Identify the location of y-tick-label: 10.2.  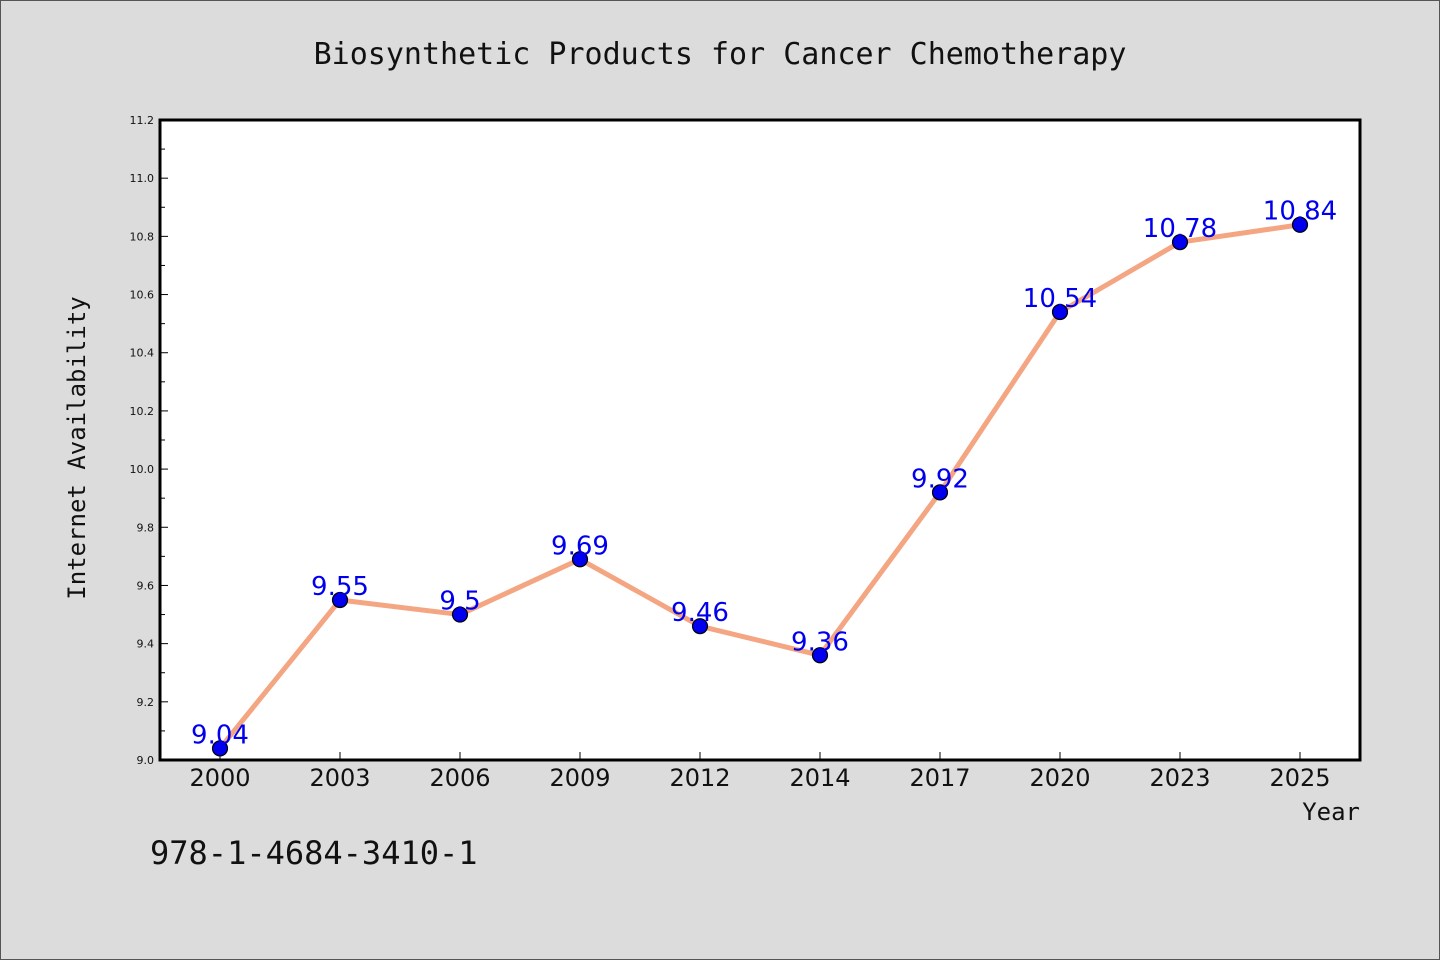
(142, 411).